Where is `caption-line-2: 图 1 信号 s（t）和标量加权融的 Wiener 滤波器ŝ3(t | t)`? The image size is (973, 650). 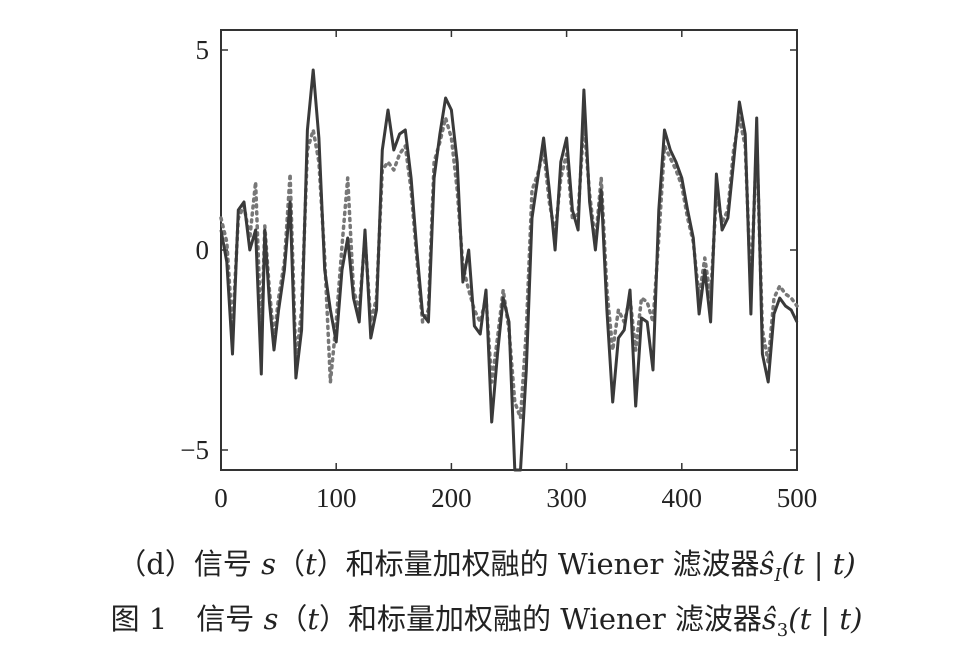
caption-line-2: 图 1 信号 s（t）和标量加权融的 Wiener 滤波器ŝ3(t | t) is located at coordinates (486, 618).